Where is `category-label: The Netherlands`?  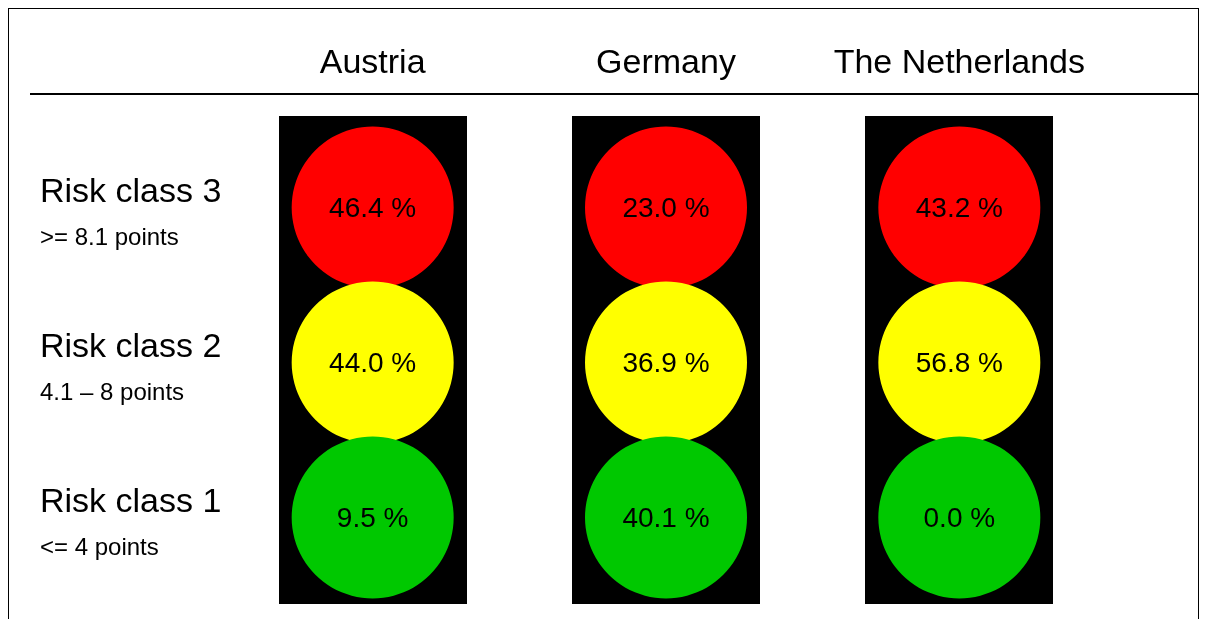
category-label: The Netherlands is located at coordinates (959, 61).